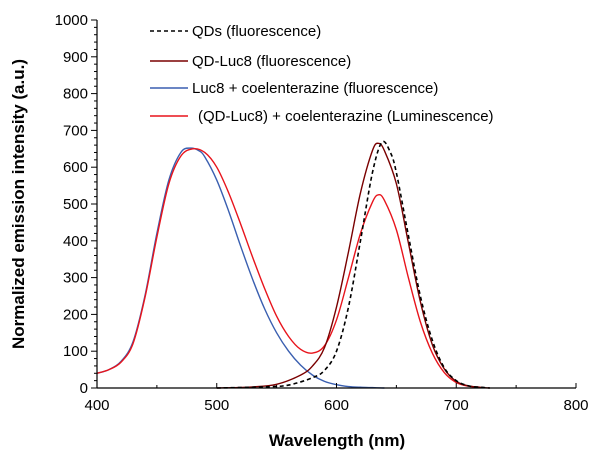  I want to click on legend-label: QD-Luc8 (fluorescence), so click(271, 61).